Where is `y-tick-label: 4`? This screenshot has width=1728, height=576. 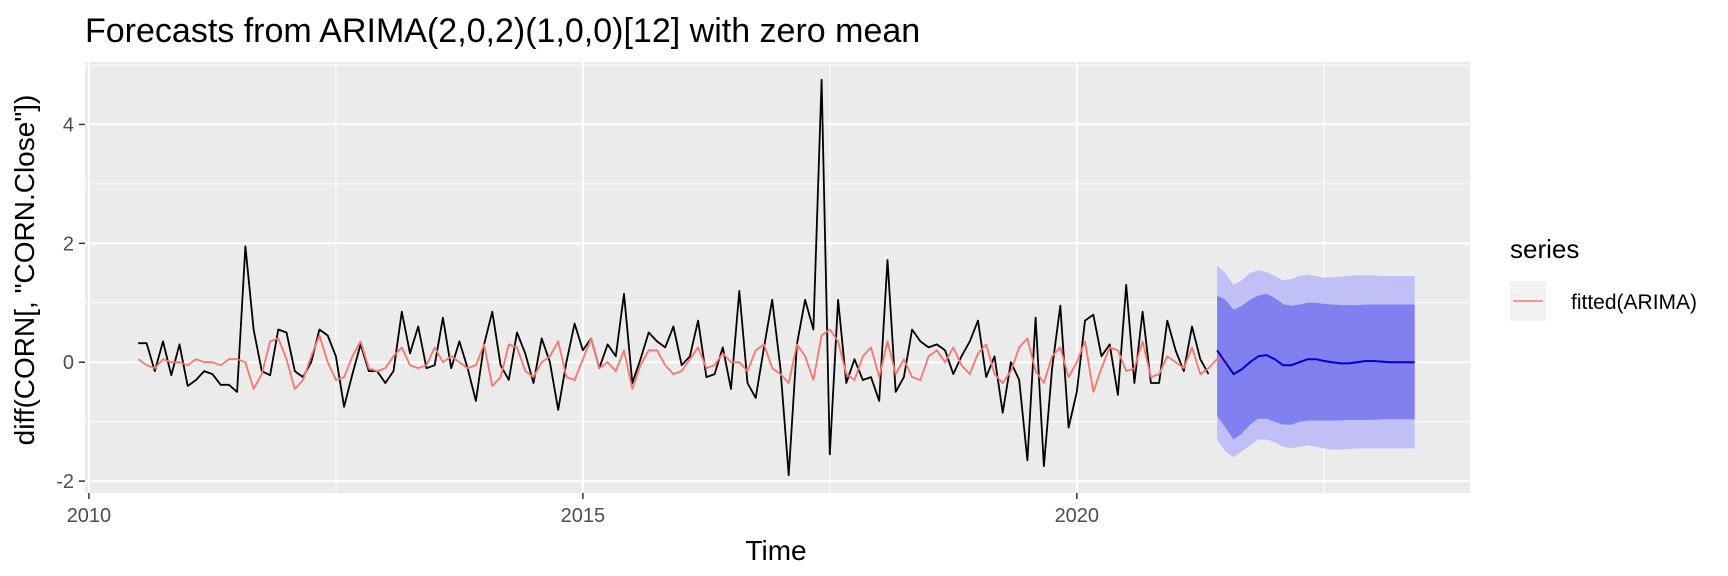
y-tick-label: 4 is located at coordinates (68, 125).